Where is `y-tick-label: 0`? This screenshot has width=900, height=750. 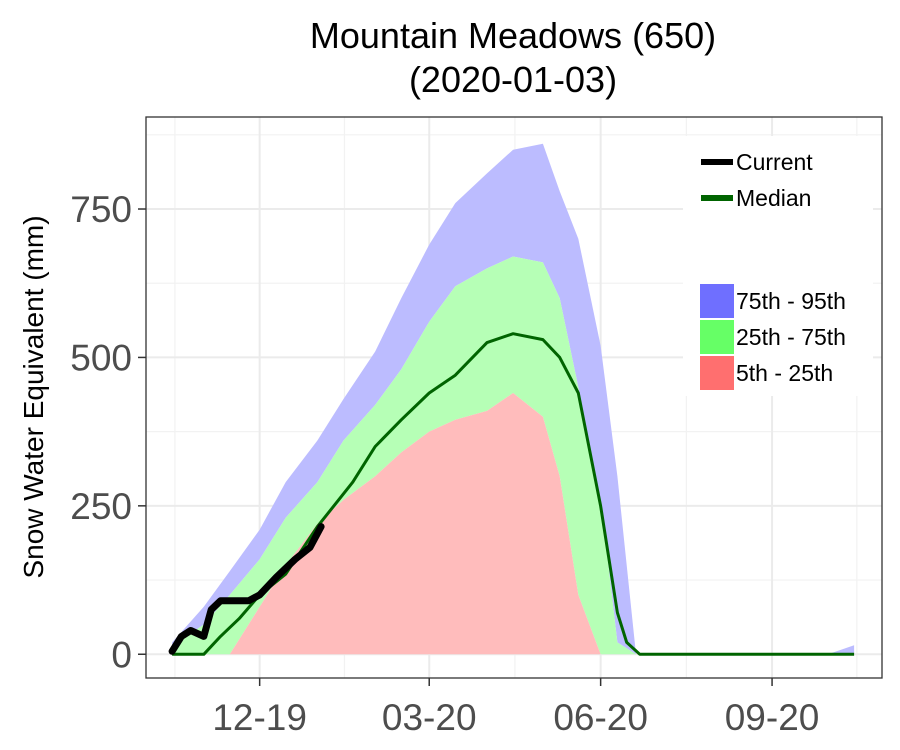 y-tick-label: 0 is located at coordinates (121, 654).